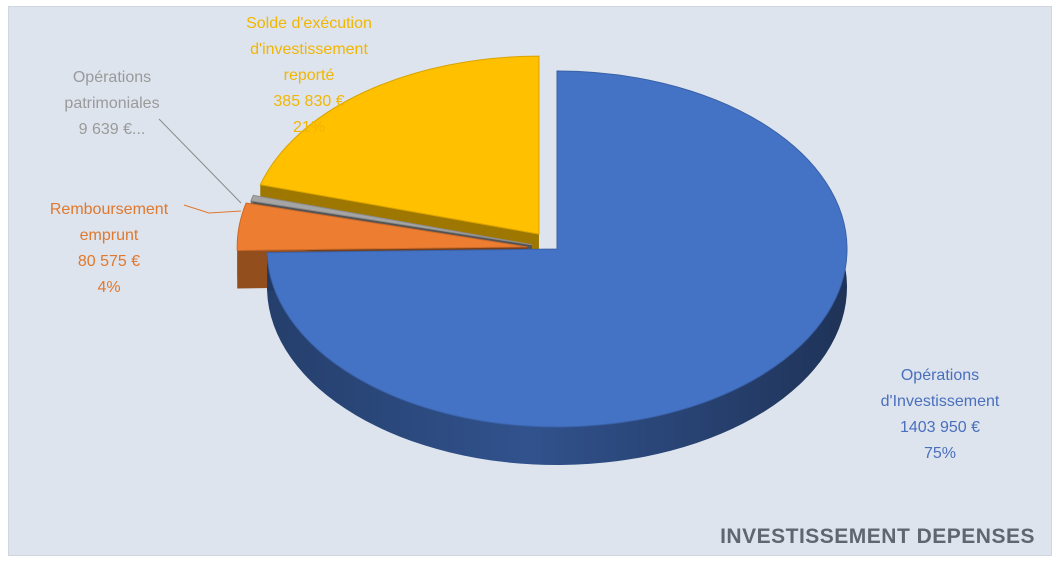  Describe the element at coordinates (399, 145) in the screenshot. I see `pie-slice-solde-d-ex-cution` at that location.